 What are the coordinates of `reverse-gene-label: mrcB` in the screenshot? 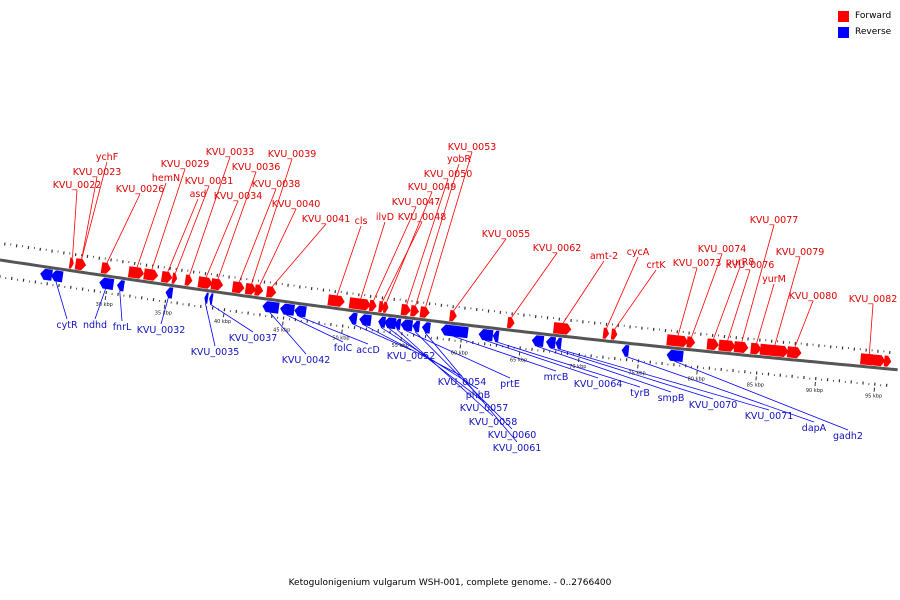 It's located at (556, 377).